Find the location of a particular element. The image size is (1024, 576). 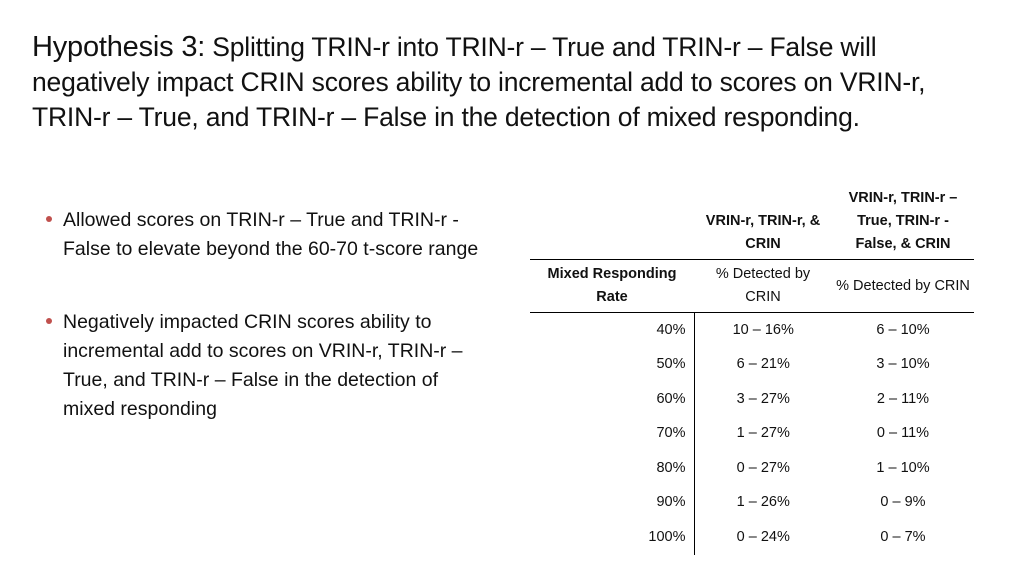

table-row: 100% 0 – 24% 0 – 7% is located at coordinates (752, 537).